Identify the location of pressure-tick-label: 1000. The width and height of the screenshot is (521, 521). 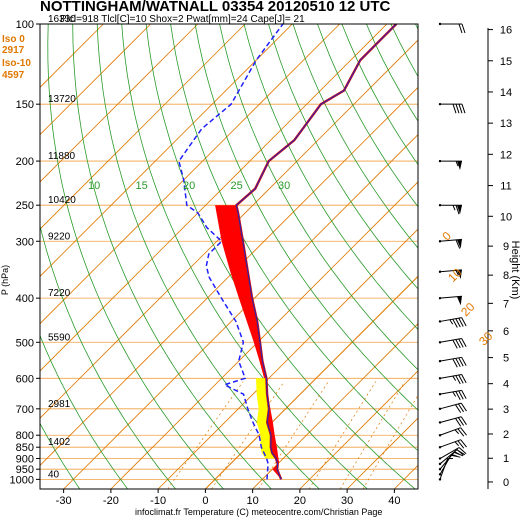
(22, 480).